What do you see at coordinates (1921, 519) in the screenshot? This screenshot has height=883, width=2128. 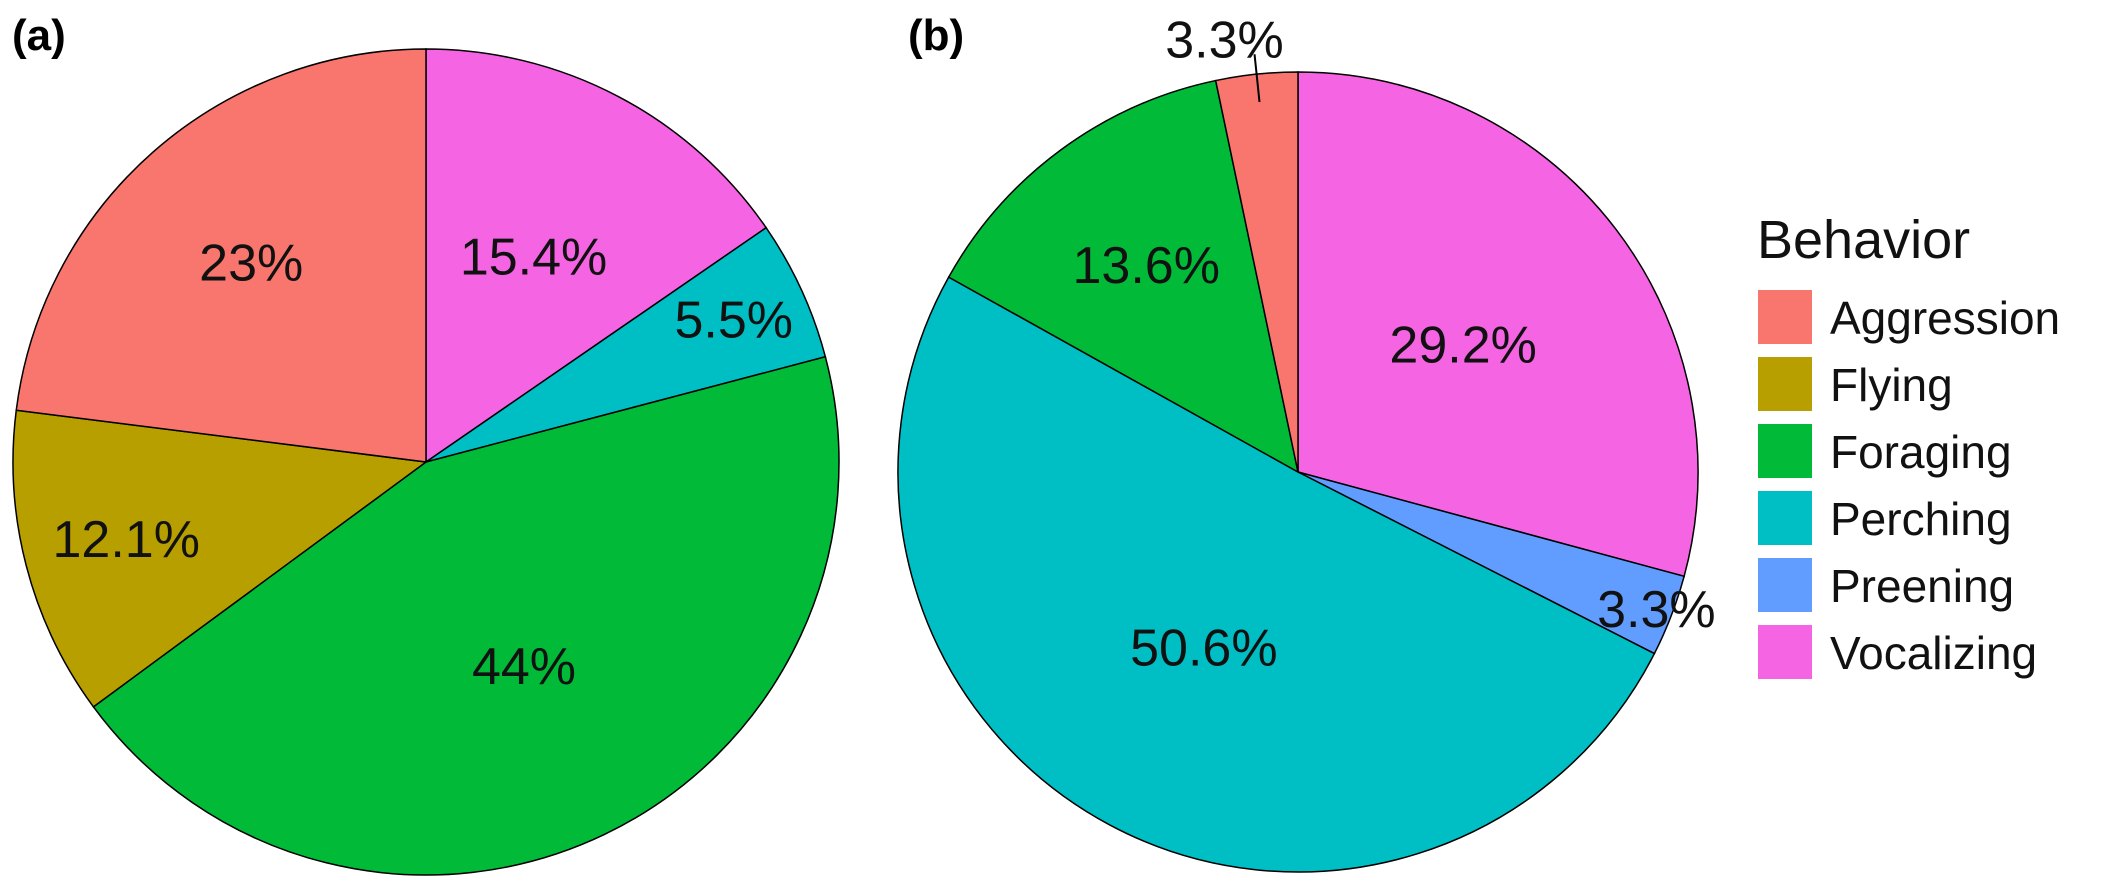 I see `legend-label-perching: Perching` at bounding box center [1921, 519].